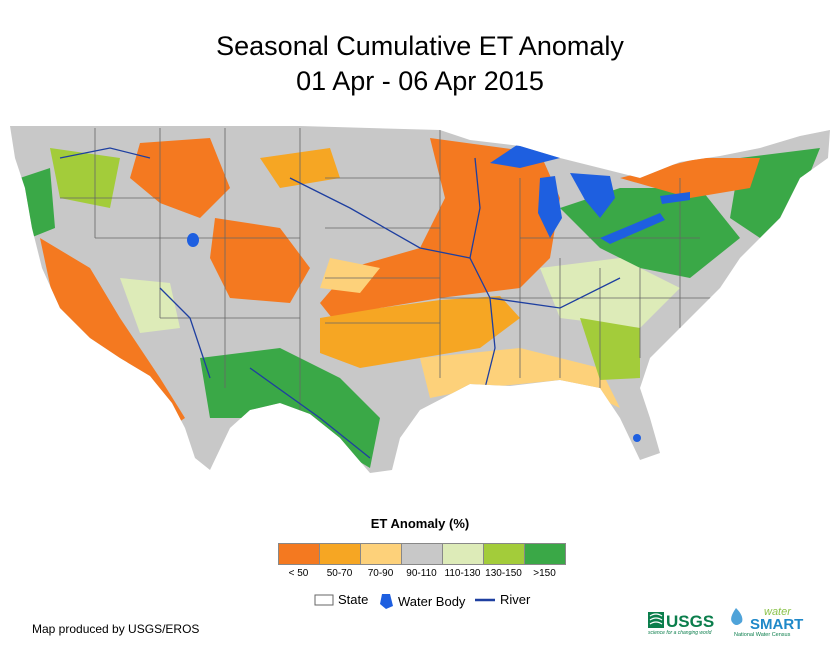 The image size is (840, 660). What do you see at coordinates (544, 573) in the screenshot?
I see `legend-label: >150` at bounding box center [544, 573].